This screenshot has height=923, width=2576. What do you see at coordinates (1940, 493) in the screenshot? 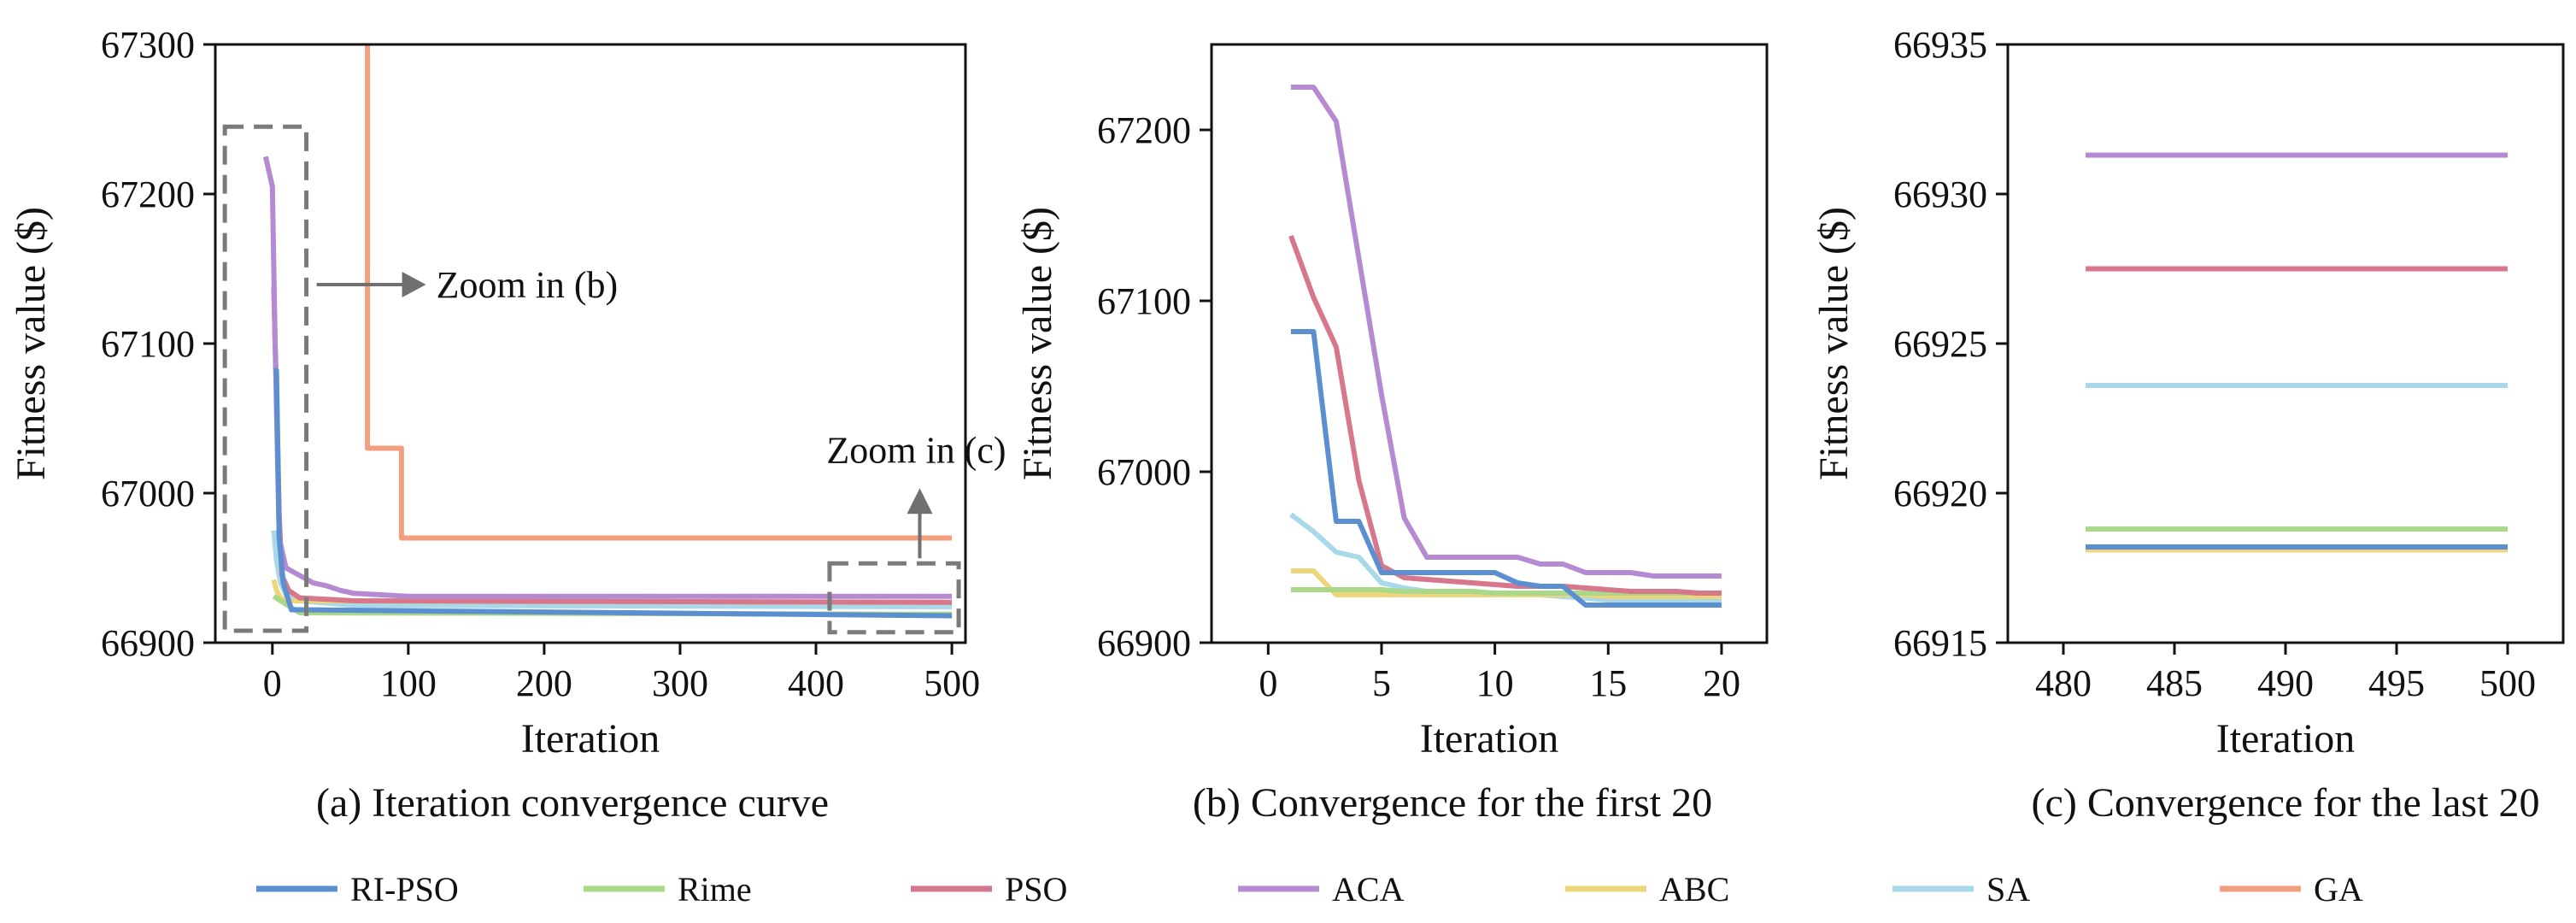
I see `y-tick-label: 66920` at bounding box center [1940, 493].